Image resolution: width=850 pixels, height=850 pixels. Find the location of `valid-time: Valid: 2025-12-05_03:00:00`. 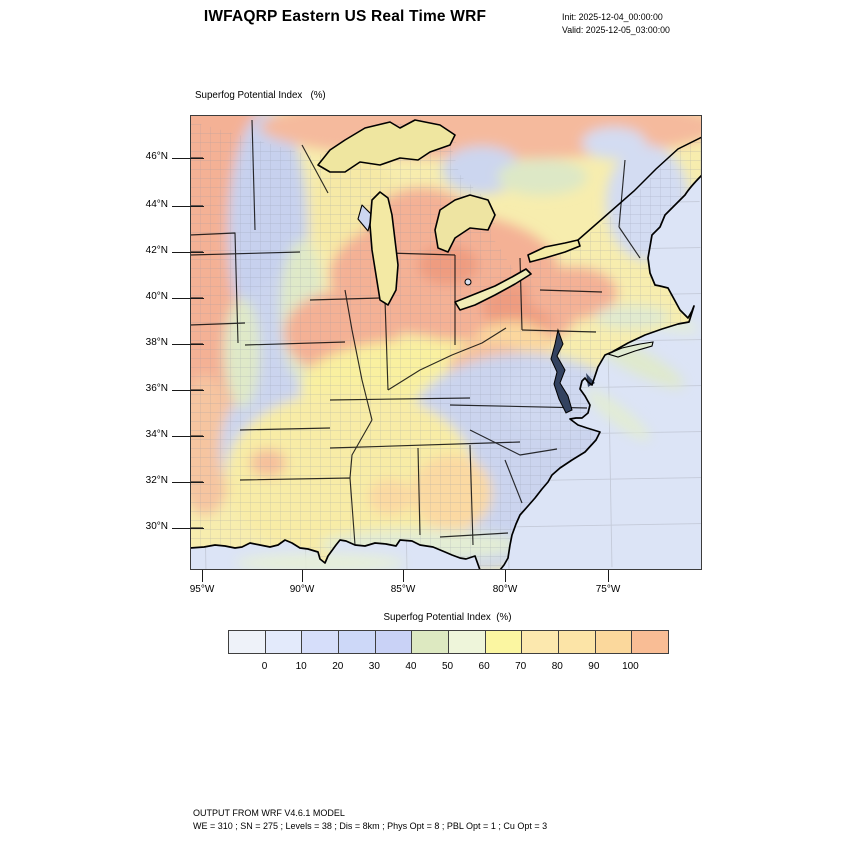

valid-time: Valid: 2025-12-05_03:00:00 is located at coordinates (616, 30).